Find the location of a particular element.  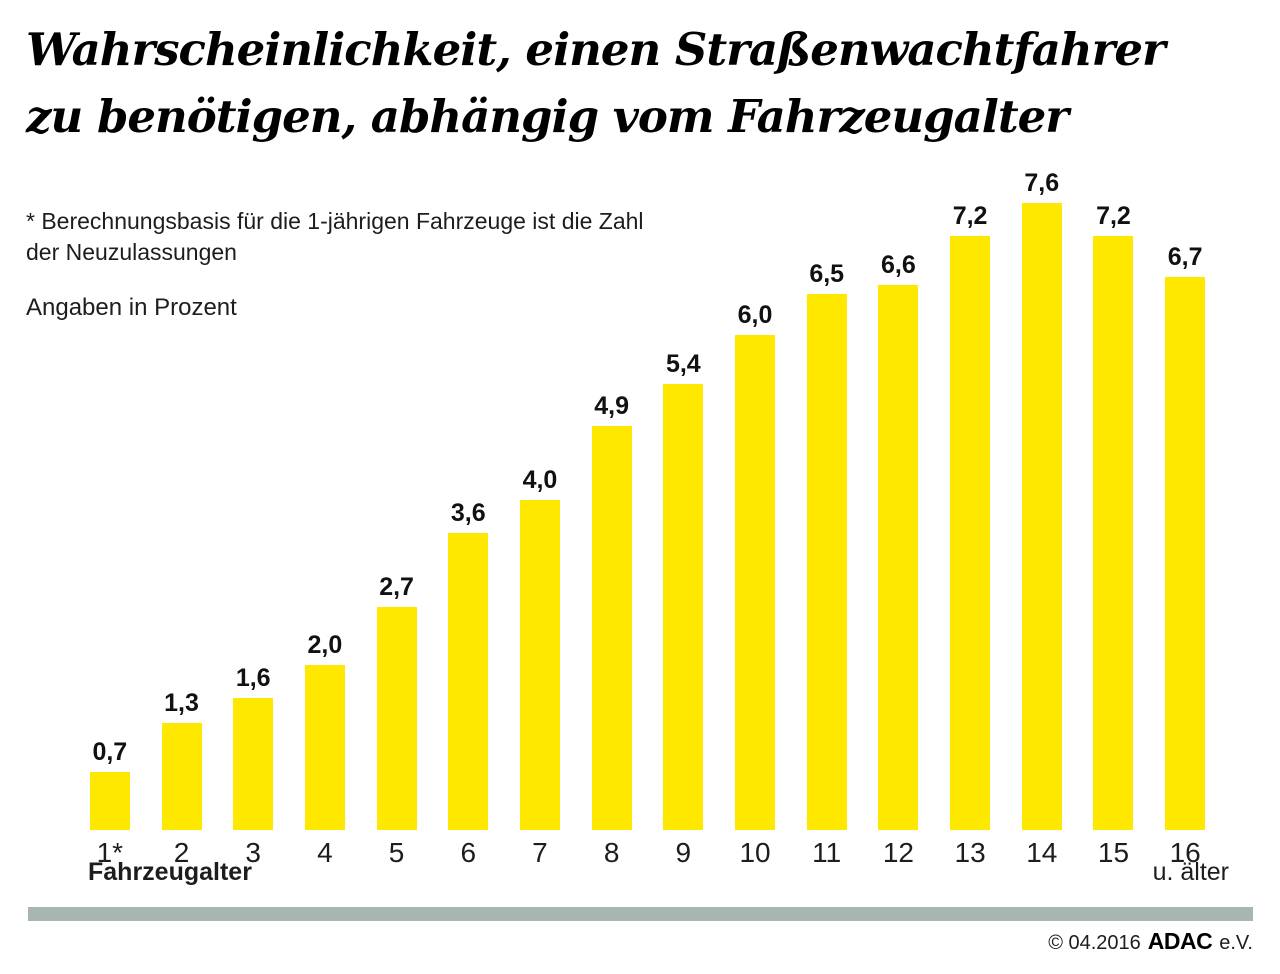

bar-value-label: 6,6 is located at coordinates (898, 265).